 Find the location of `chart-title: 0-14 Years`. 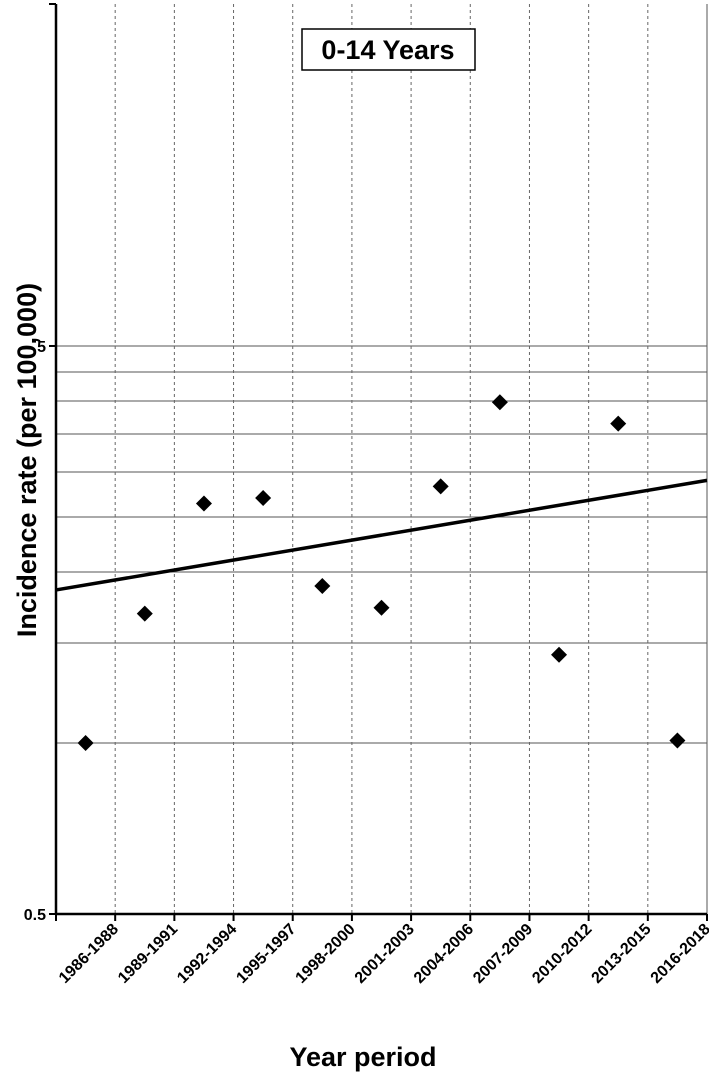

chart-title: 0-14 Years is located at coordinates (387, 50).